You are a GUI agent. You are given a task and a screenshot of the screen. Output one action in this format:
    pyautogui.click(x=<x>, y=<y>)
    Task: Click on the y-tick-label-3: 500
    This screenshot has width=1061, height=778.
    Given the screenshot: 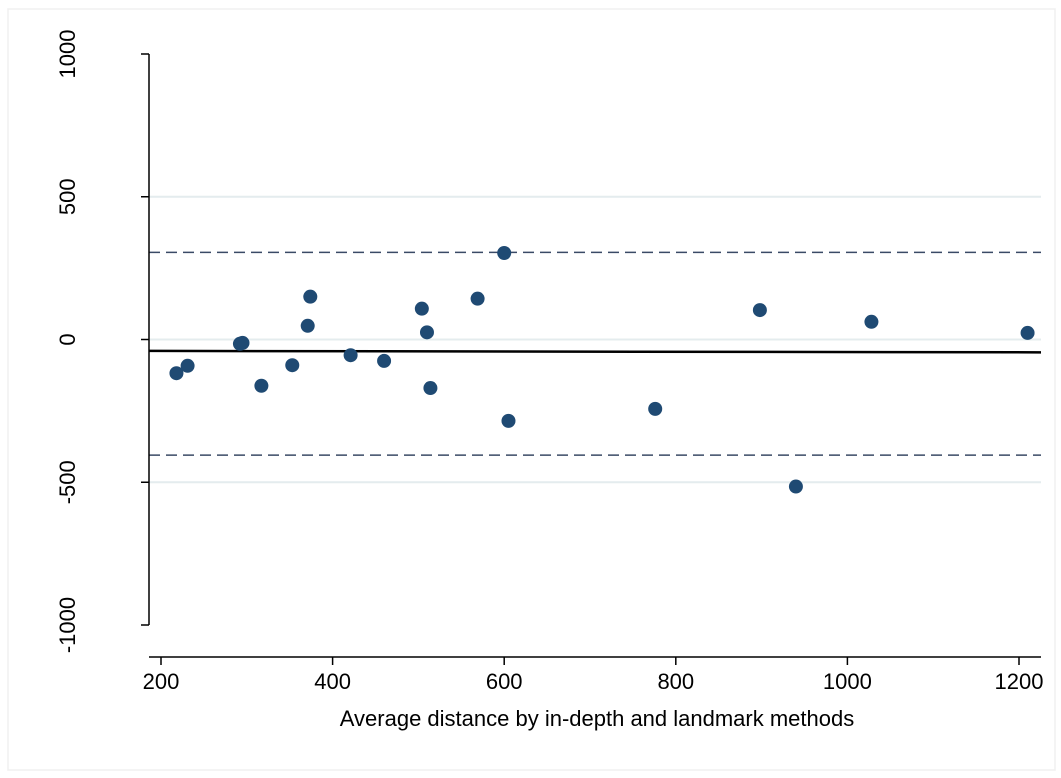 What is the action you would take?
    pyautogui.click(x=67, y=196)
    